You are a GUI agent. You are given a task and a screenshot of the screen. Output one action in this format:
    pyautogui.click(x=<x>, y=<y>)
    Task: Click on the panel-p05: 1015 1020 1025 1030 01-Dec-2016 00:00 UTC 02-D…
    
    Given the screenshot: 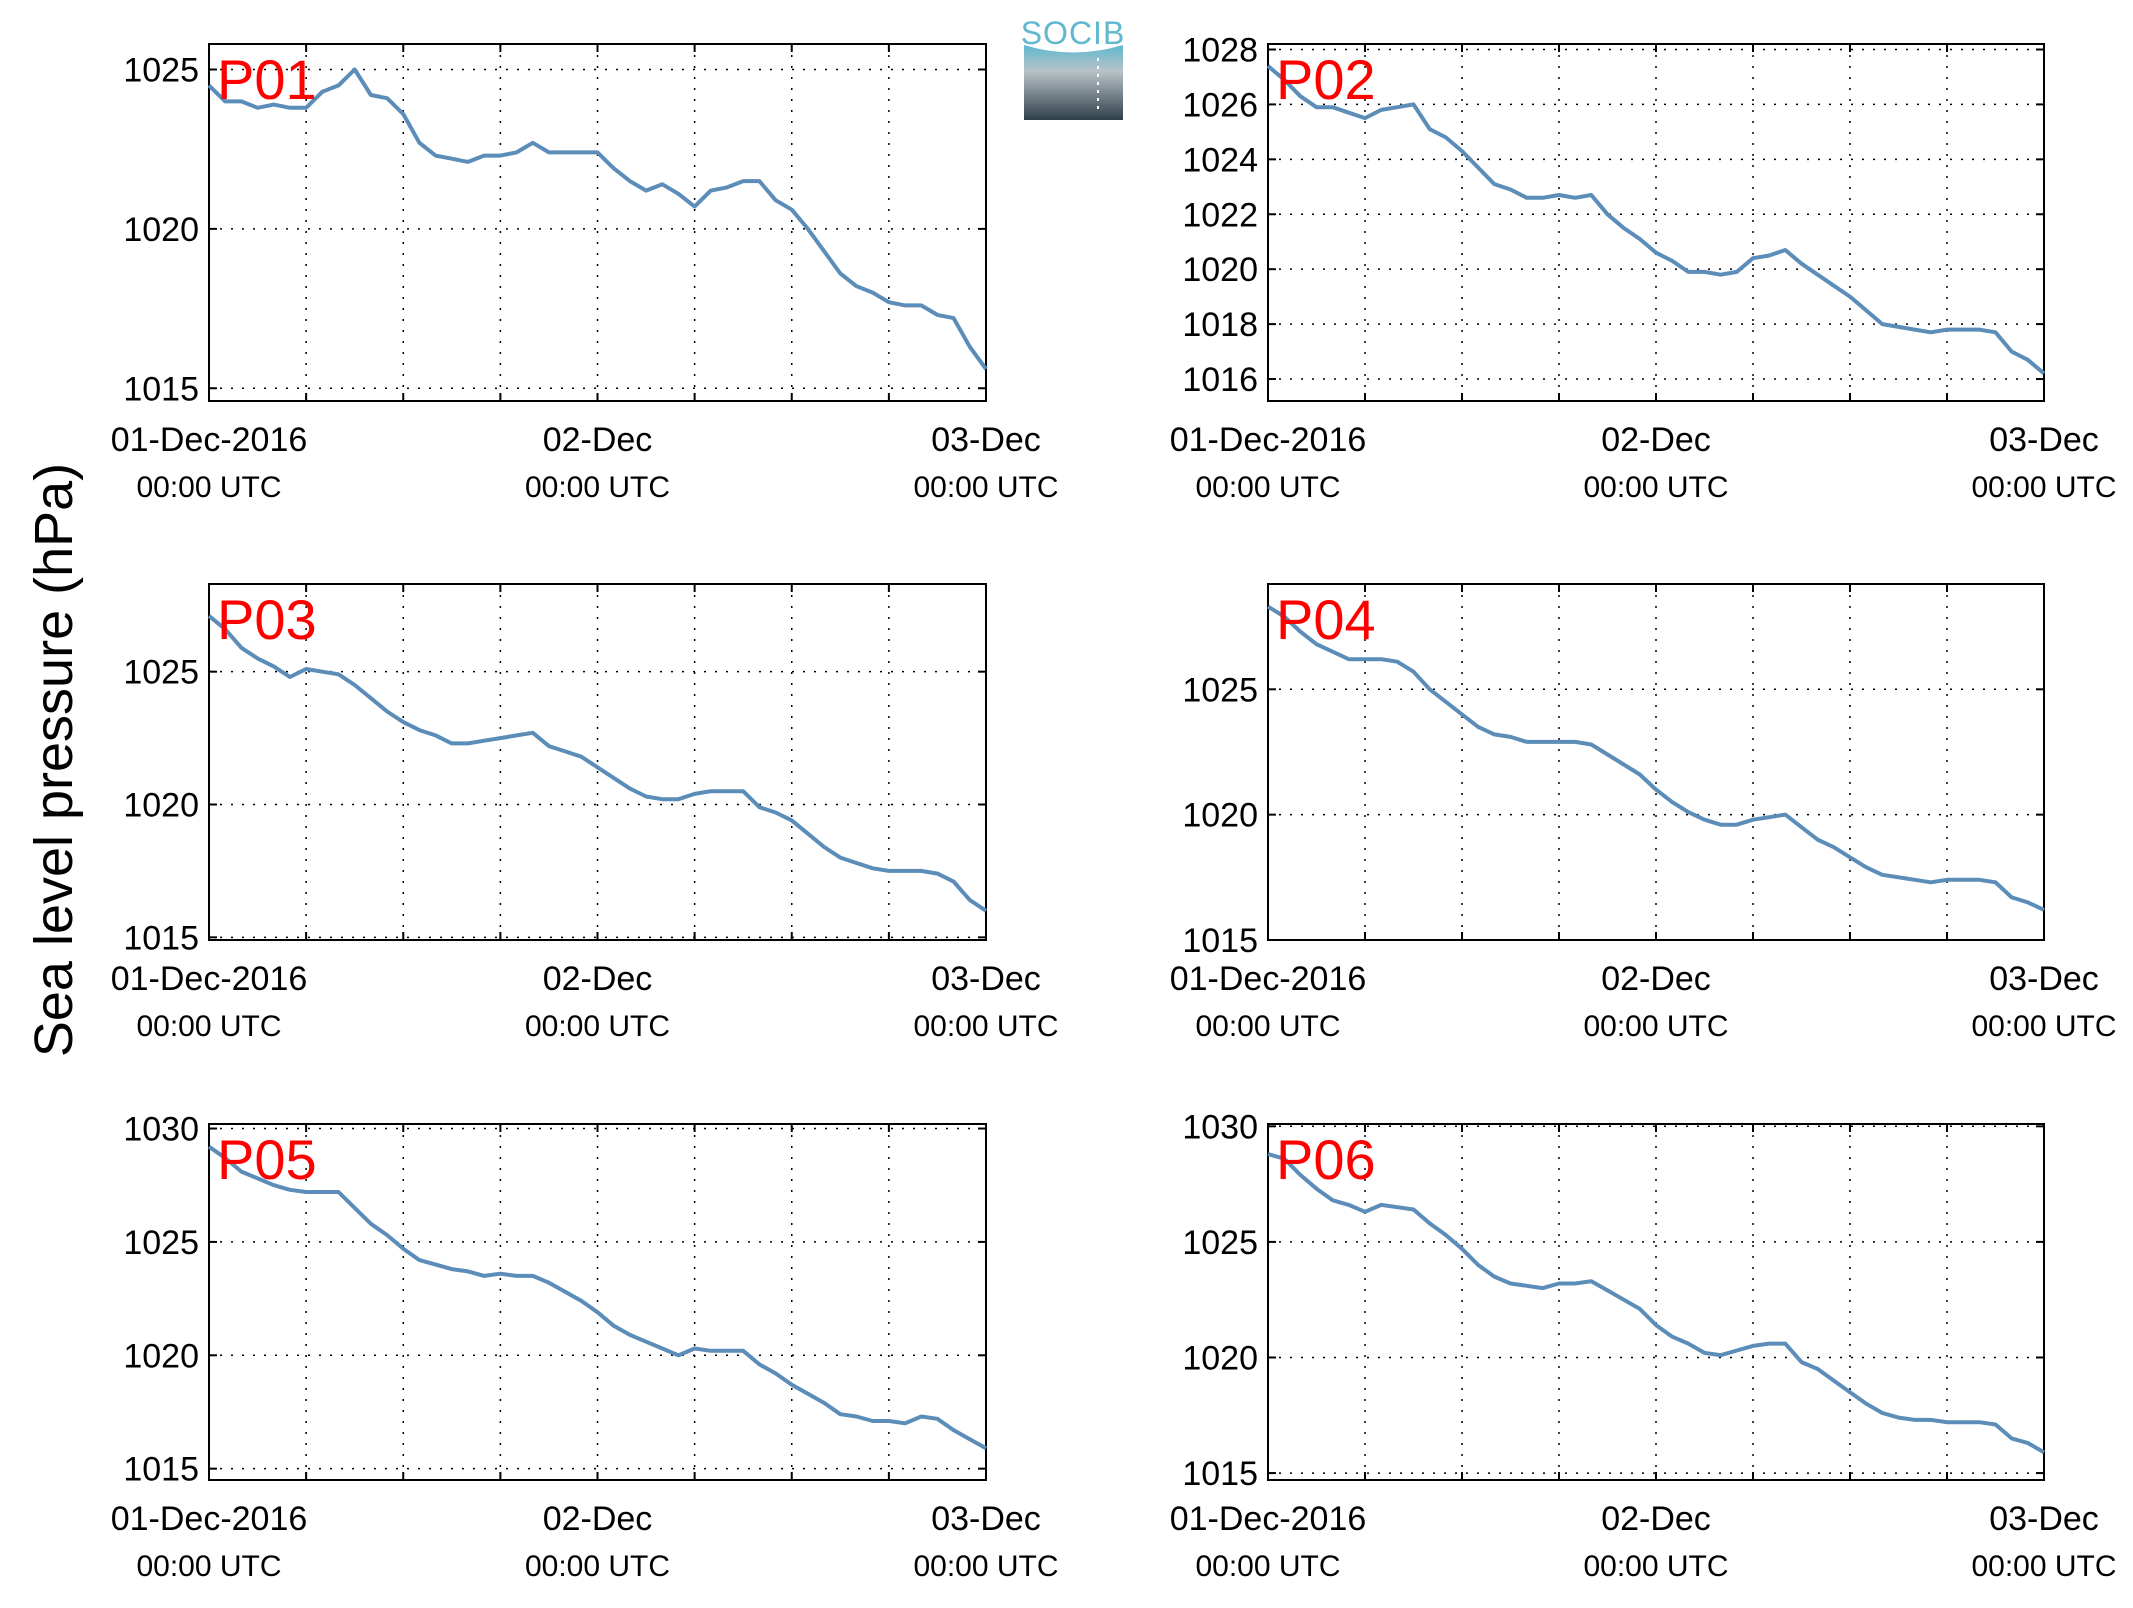 What is the action you would take?
    pyautogui.click(x=585, y=1347)
    